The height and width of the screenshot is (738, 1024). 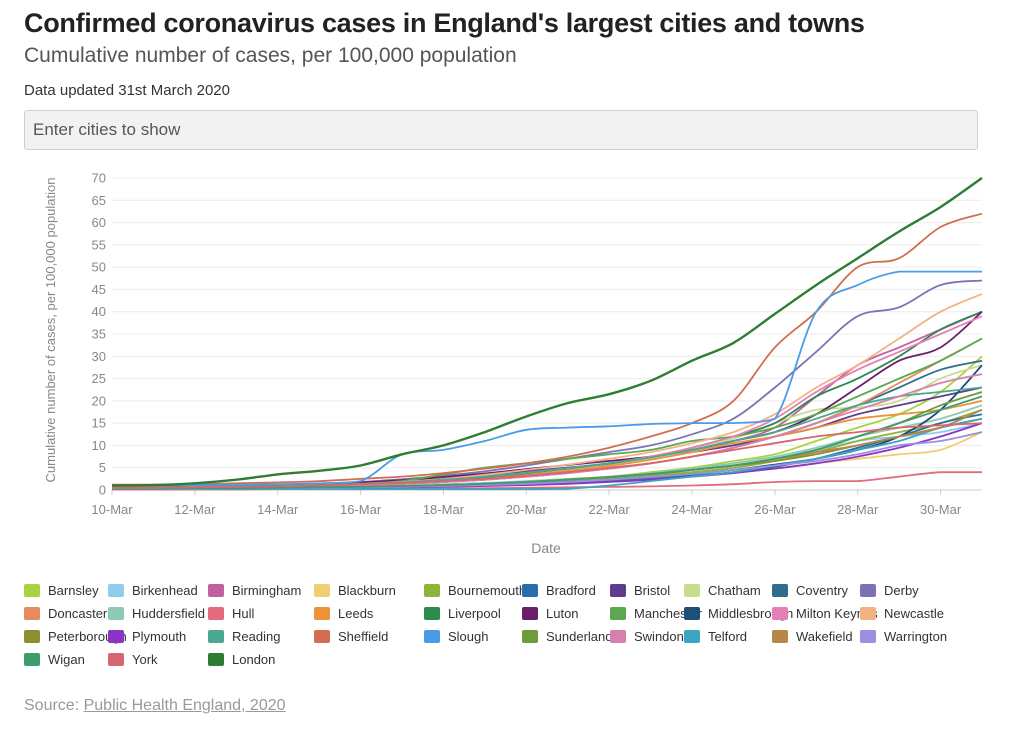 What do you see at coordinates (65, 613) in the screenshot?
I see `legend-item-doncaster: Doncaster` at bounding box center [65, 613].